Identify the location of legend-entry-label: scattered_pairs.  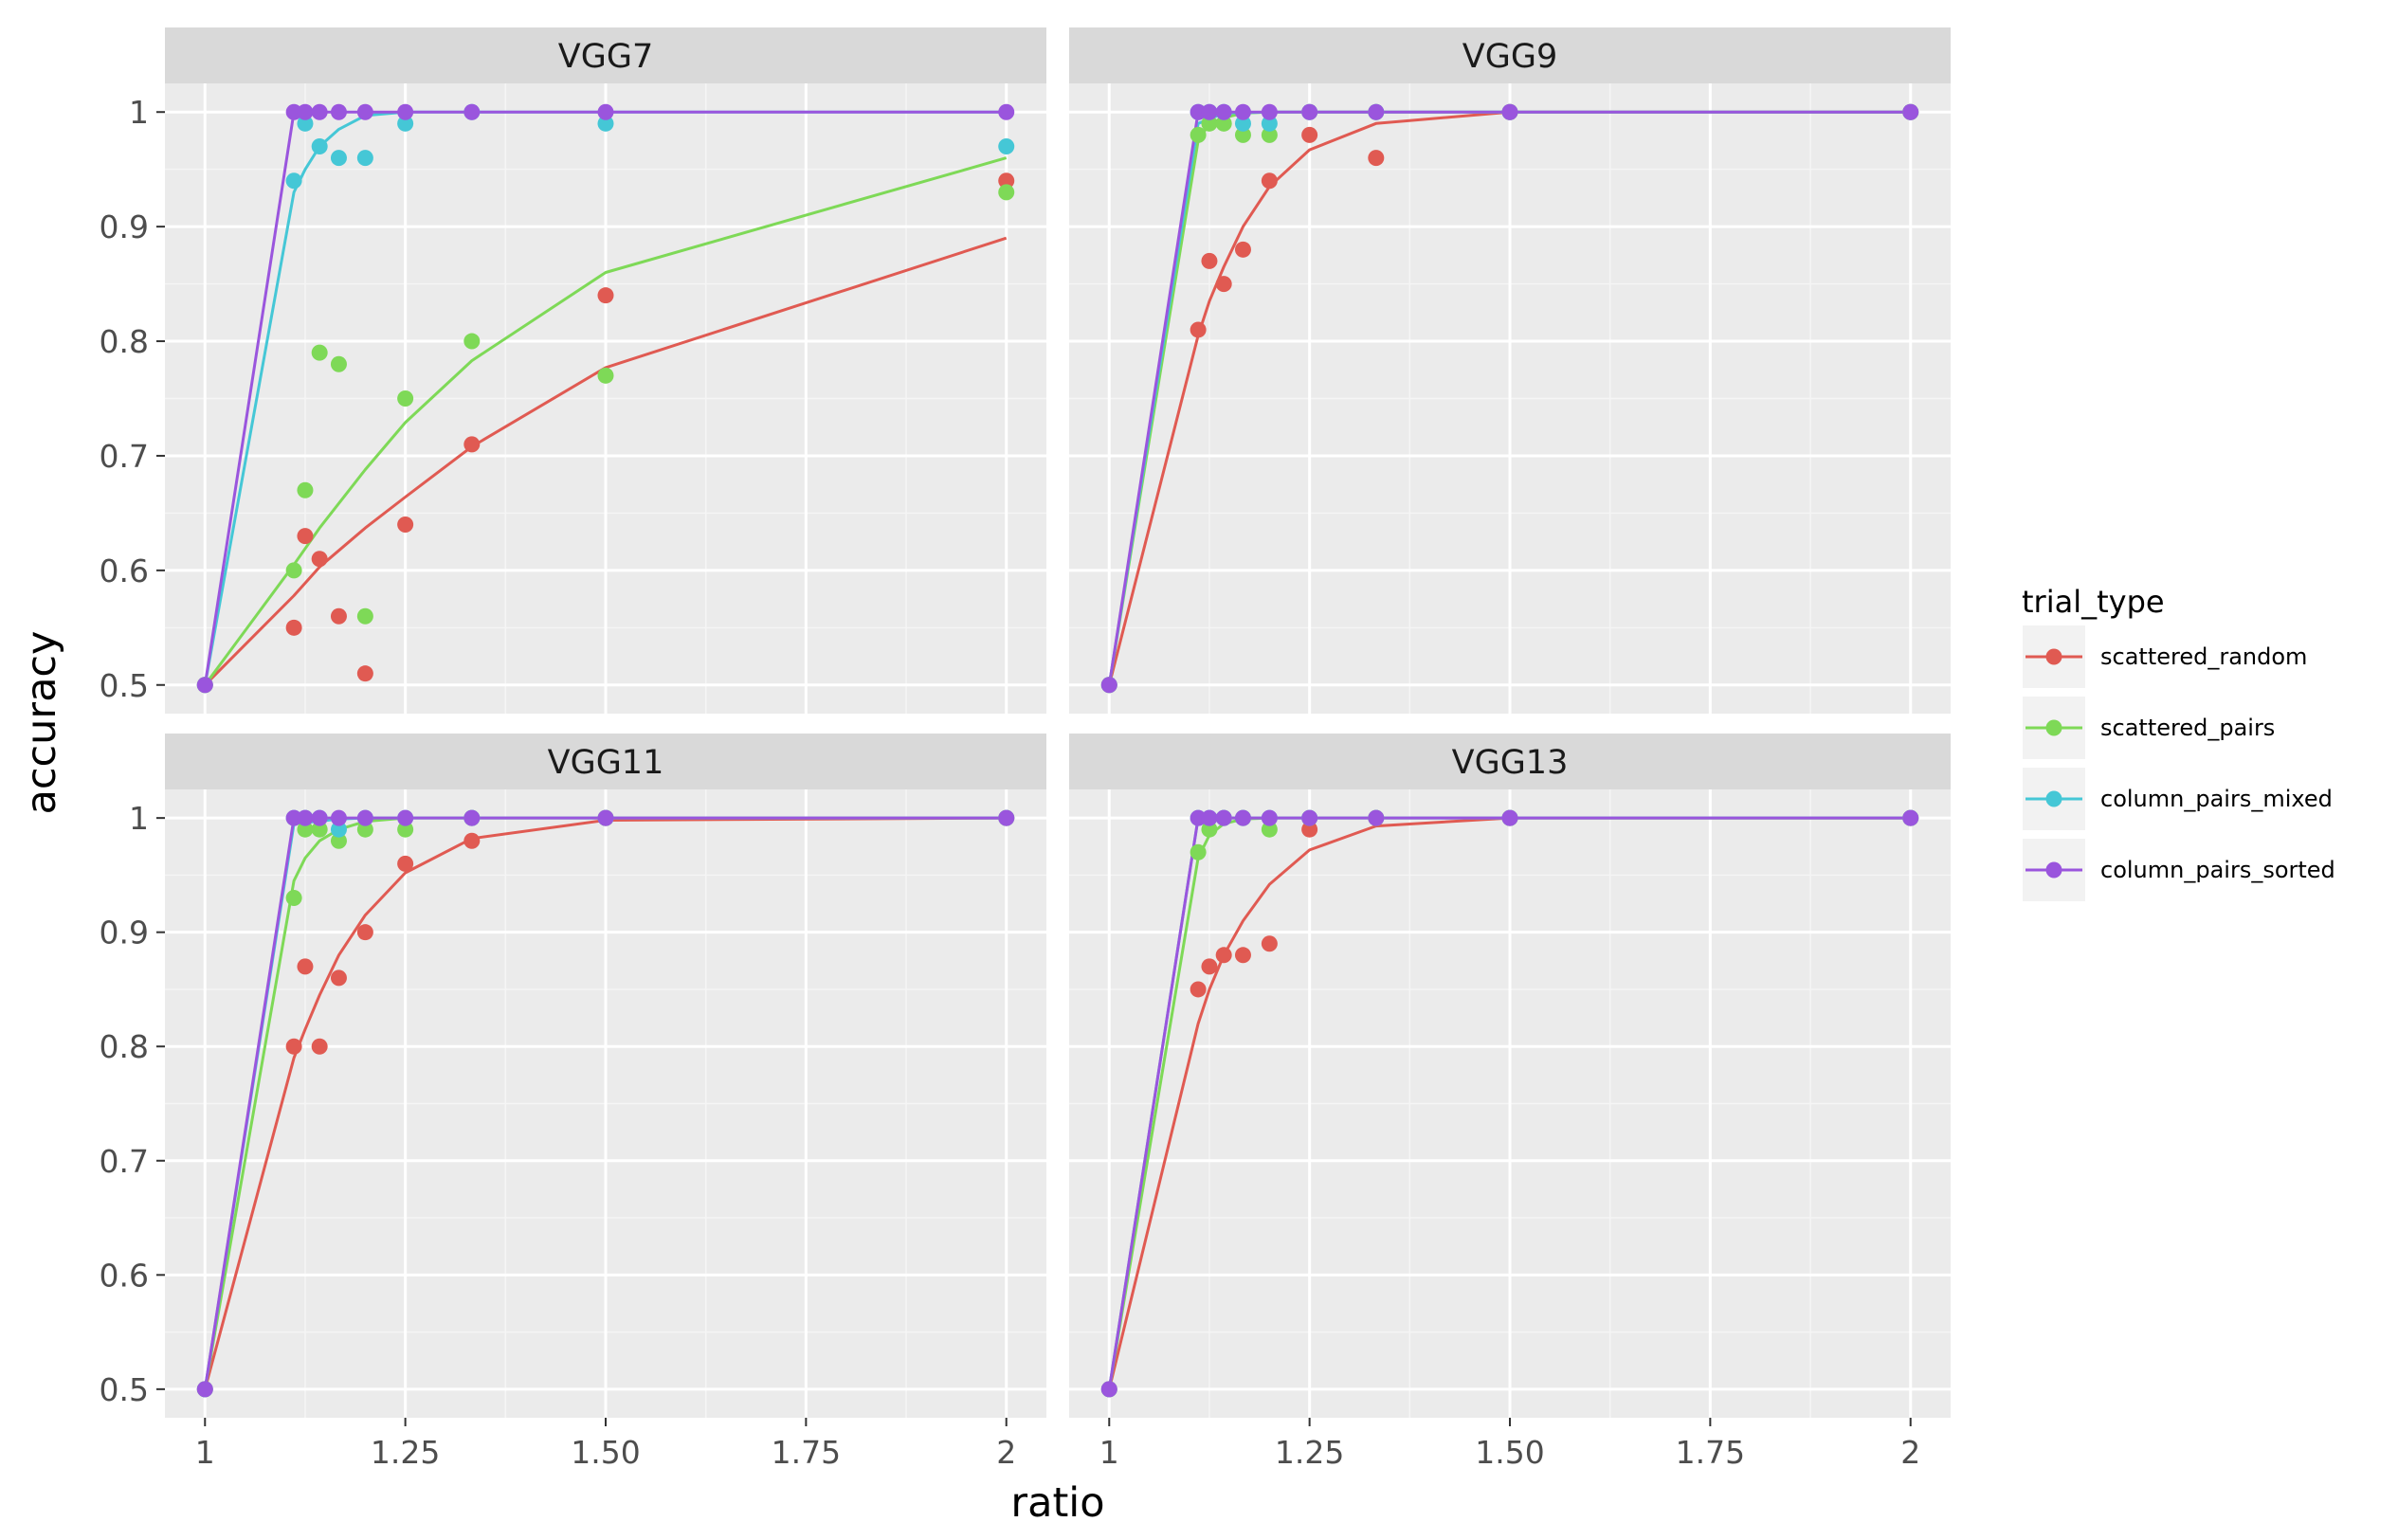
(2187, 728).